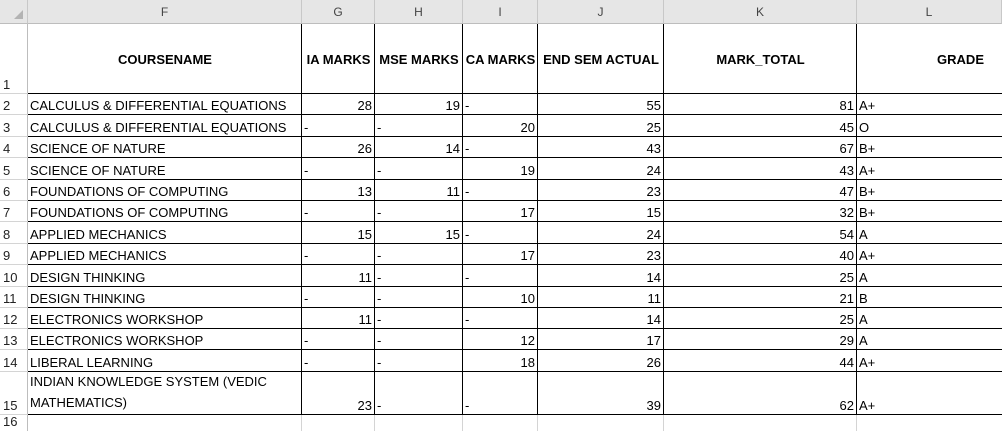  Describe the element at coordinates (846, 127) in the screenshot. I see `cell-mark-total: 45` at that location.